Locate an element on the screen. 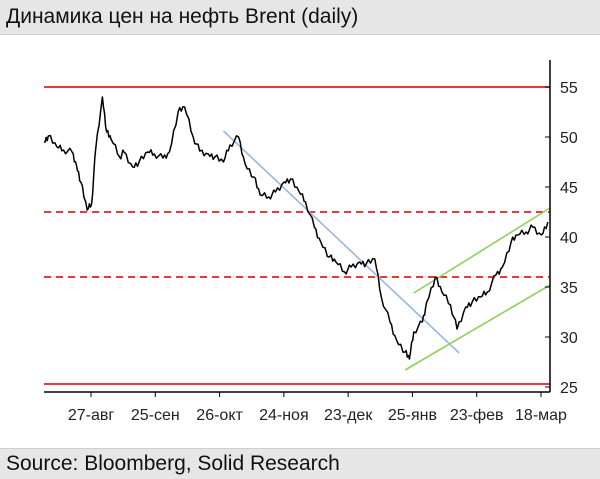  x-tick-label: 26-окт is located at coordinates (219, 415).